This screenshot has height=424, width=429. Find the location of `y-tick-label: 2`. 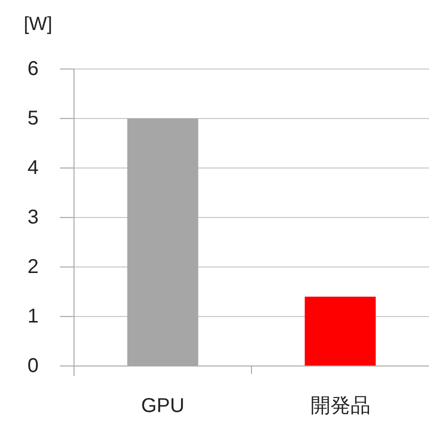

y-tick-label: 2 is located at coordinates (33, 267).